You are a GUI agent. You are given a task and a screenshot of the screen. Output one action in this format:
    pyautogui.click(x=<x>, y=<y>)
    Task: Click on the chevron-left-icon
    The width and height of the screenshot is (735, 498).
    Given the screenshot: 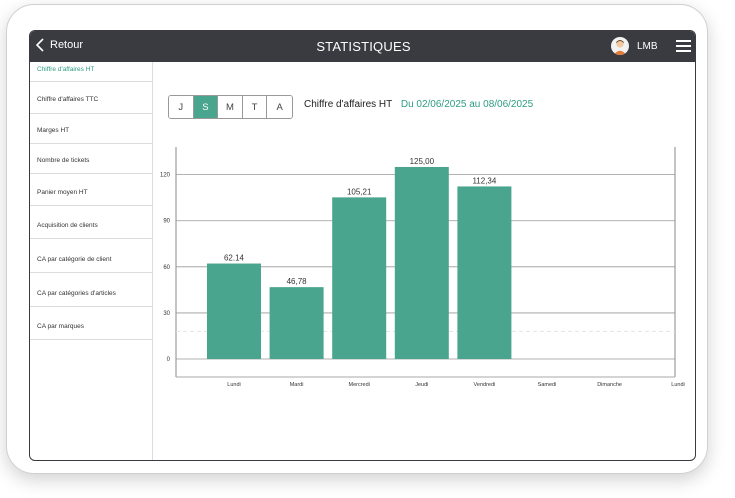 What is the action you would take?
    pyautogui.click(x=40, y=45)
    